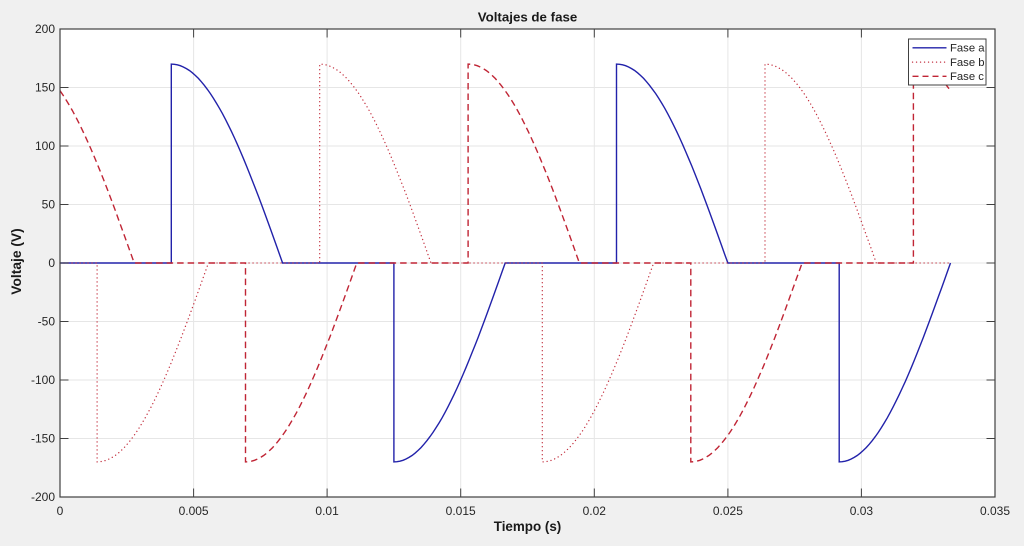 This screenshot has width=1024, height=546. What do you see at coordinates (194, 511) in the screenshot?
I see `svg-text: 0.005` at bounding box center [194, 511].